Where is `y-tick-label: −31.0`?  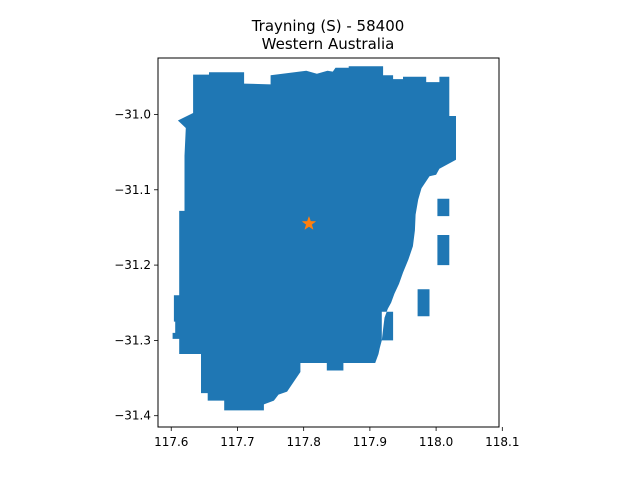
y-tick-label: −31.0 is located at coordinates (132, 114).